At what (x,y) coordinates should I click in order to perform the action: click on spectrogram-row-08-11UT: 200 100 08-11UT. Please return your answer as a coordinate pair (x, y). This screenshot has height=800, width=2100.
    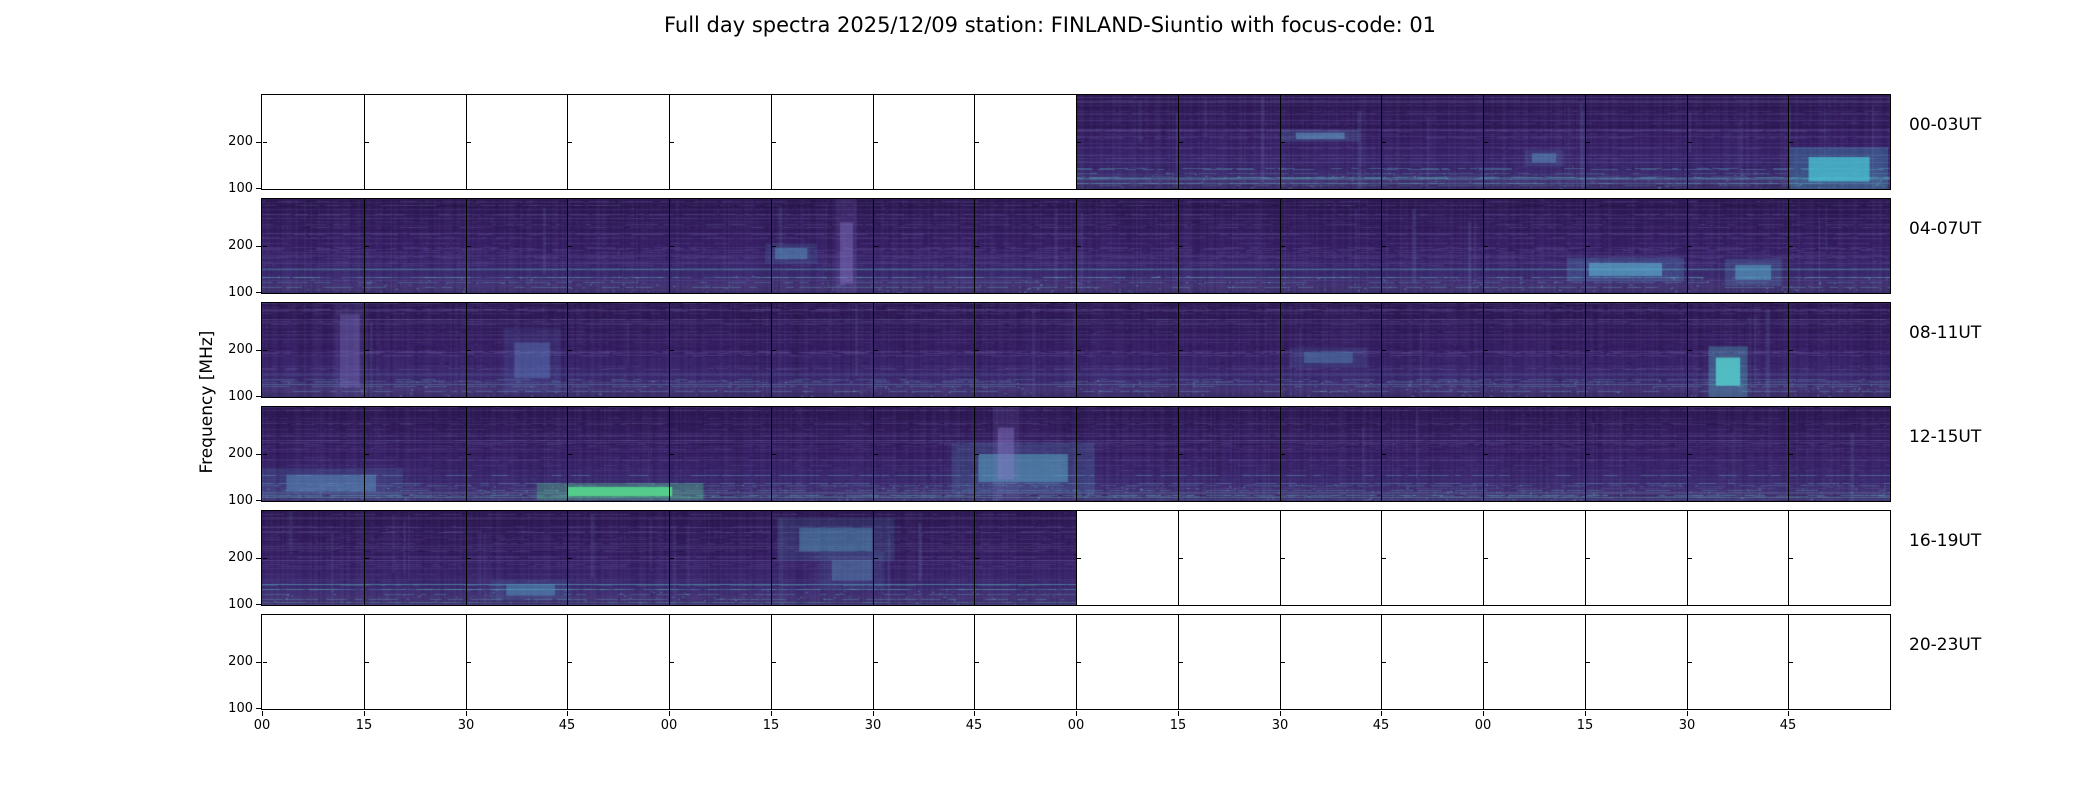
    Looking at the image, I should click on (1104, 353).